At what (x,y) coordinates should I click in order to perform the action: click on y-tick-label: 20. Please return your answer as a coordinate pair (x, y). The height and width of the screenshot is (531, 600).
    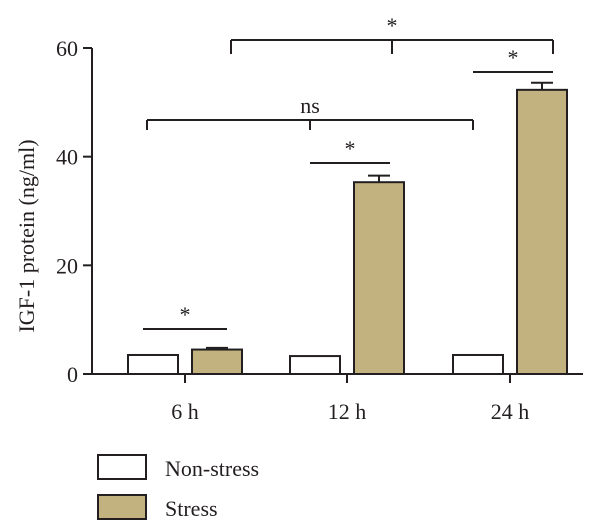
    Looking at the image, I should click on (67, 265).